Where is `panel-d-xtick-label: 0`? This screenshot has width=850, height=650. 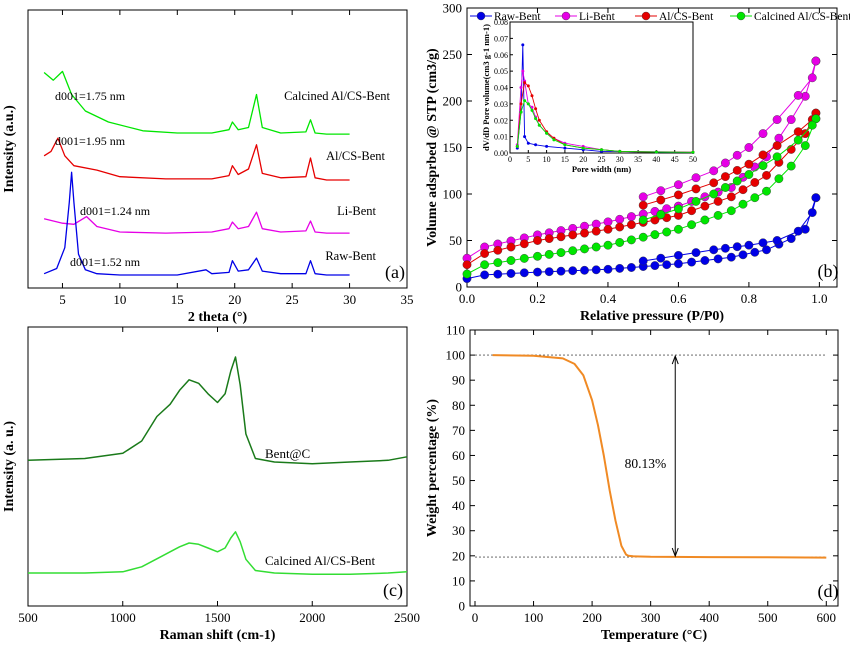 panel-d-xtick-label: 0 is located at coordinates (475, 617).